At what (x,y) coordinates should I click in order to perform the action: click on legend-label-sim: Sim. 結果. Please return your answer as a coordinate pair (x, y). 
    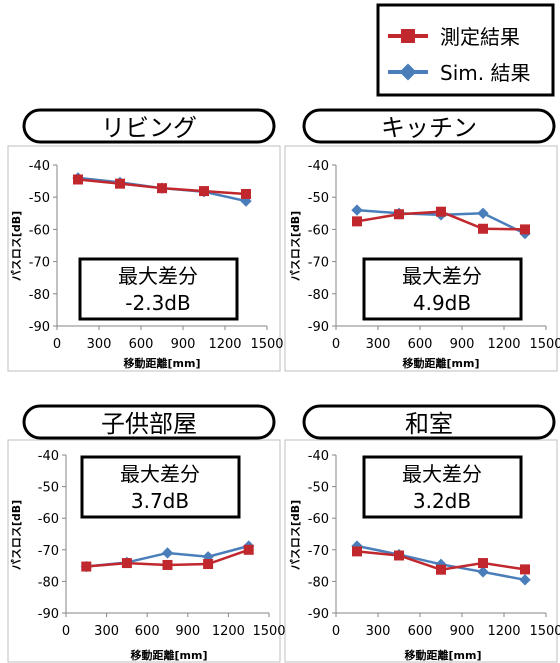
    Looking at the image, I should click on (485, 73).